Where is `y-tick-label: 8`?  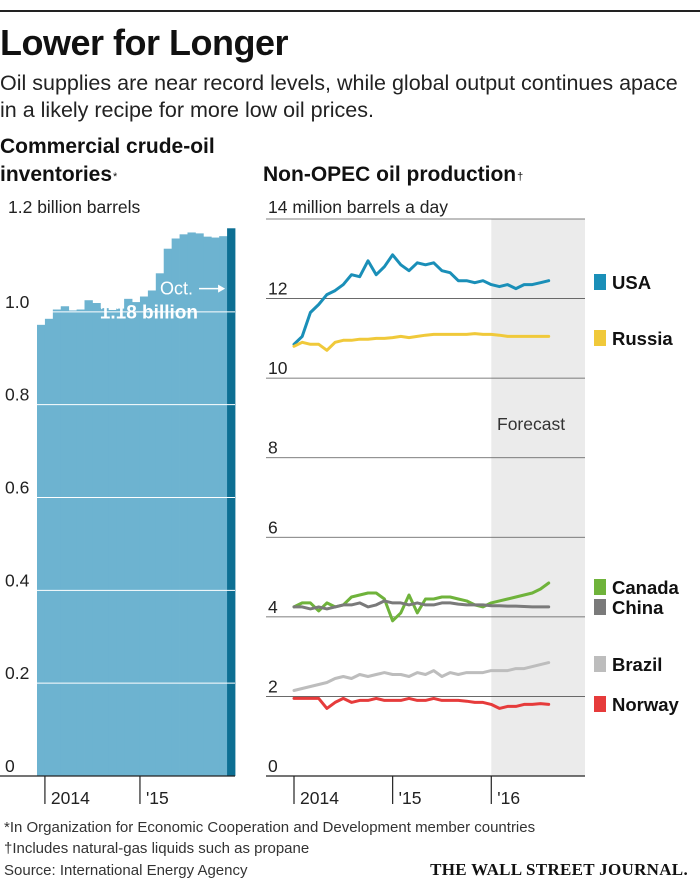 y-tick-label: 8 is located at coordinates (273, 448).